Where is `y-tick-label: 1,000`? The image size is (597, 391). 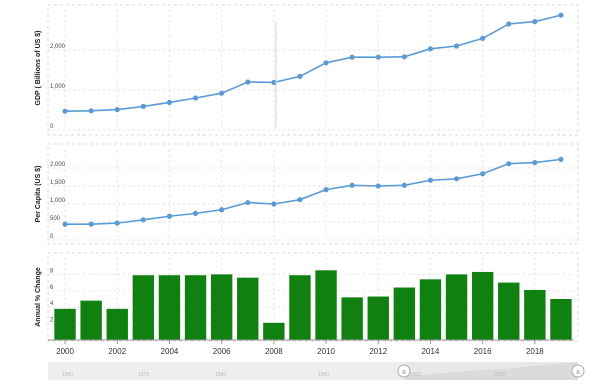 y-tick-label: 1,000 is located at coordinates (58, 87).